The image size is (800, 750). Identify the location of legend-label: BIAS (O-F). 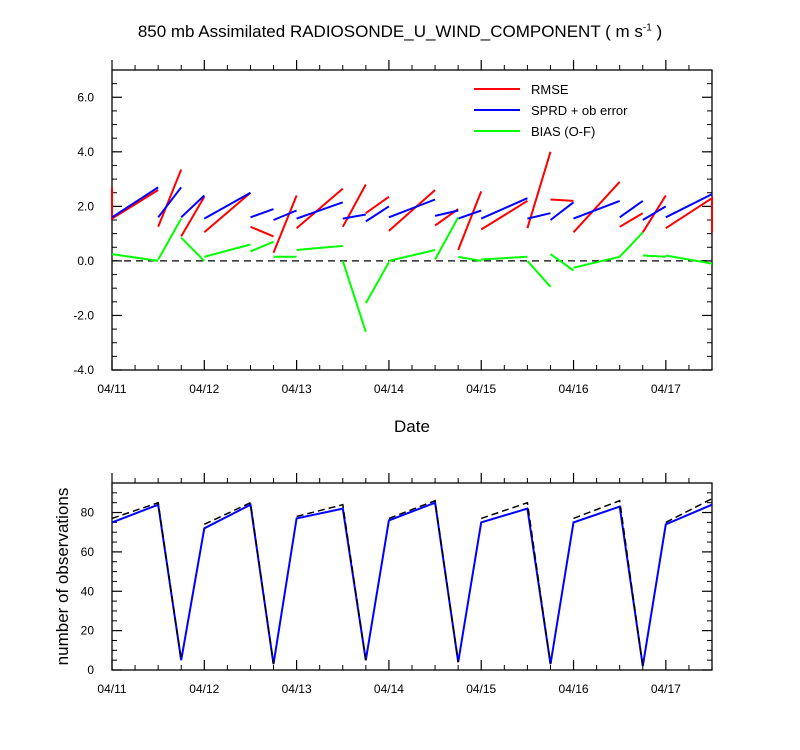
(563, 131).